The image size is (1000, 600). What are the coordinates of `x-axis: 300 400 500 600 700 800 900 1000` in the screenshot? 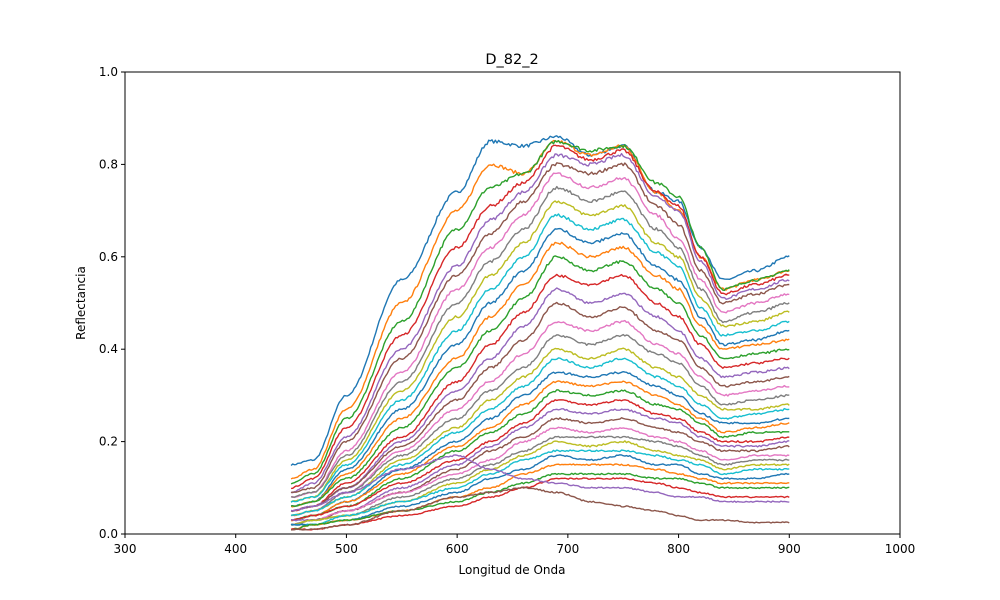 It's located at (515, 545).